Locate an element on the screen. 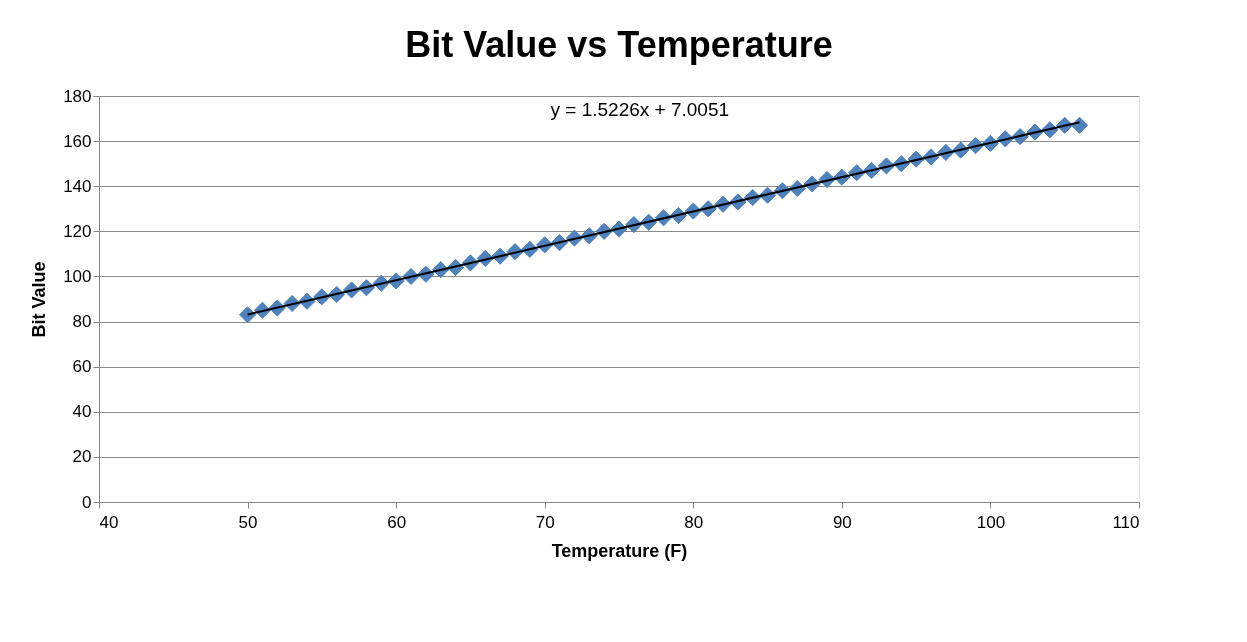  y-tick-label: 40 is located at coordinates (82, 412).